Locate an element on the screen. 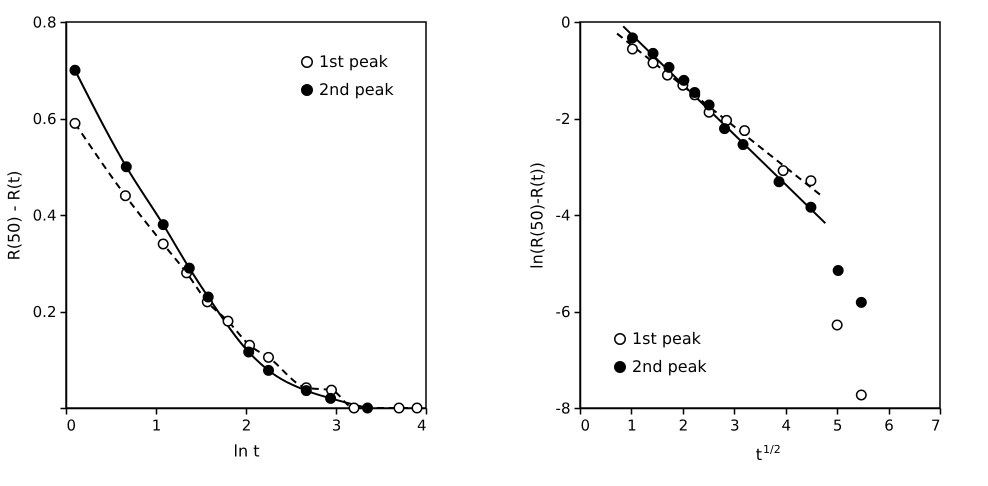 The height and width of the screenshot is (486, 988). y-tick-label: -8 is located at coordinates (563, 409).